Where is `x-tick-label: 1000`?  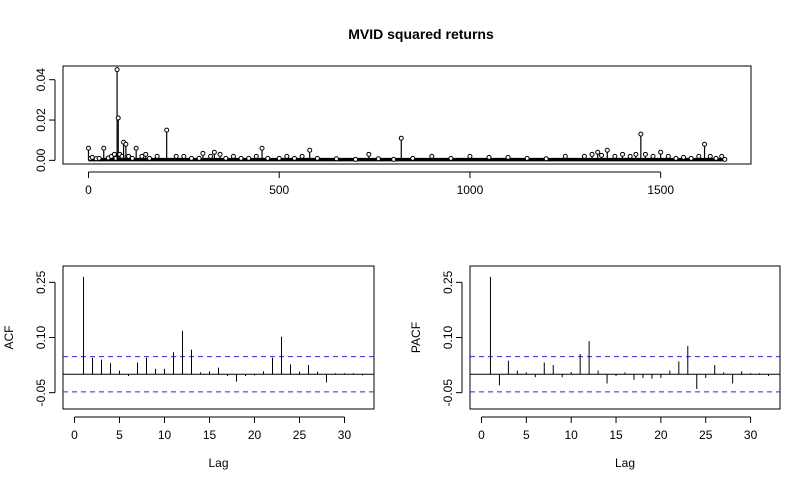
x-tick-label: 1000 is located at coordinates (470, 190).